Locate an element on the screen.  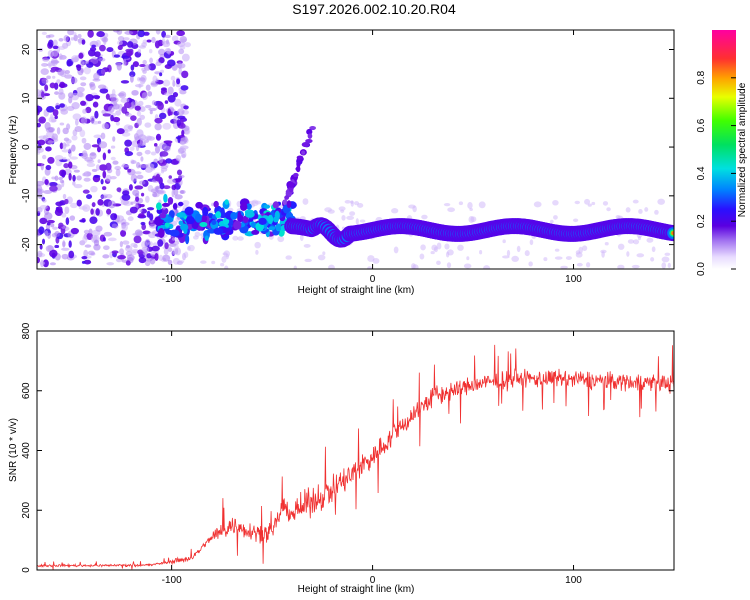
track-segment is located at coordinates (672, 233).